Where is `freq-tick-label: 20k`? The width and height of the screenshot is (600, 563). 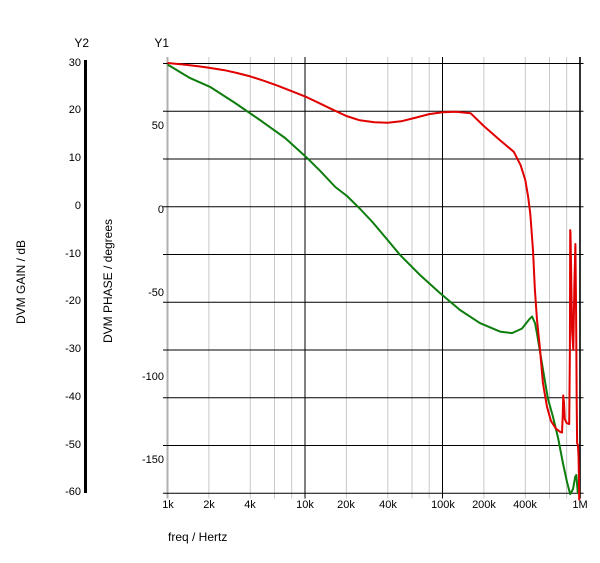 freq-tick-label: 20k is located at coordinates (346, 505).